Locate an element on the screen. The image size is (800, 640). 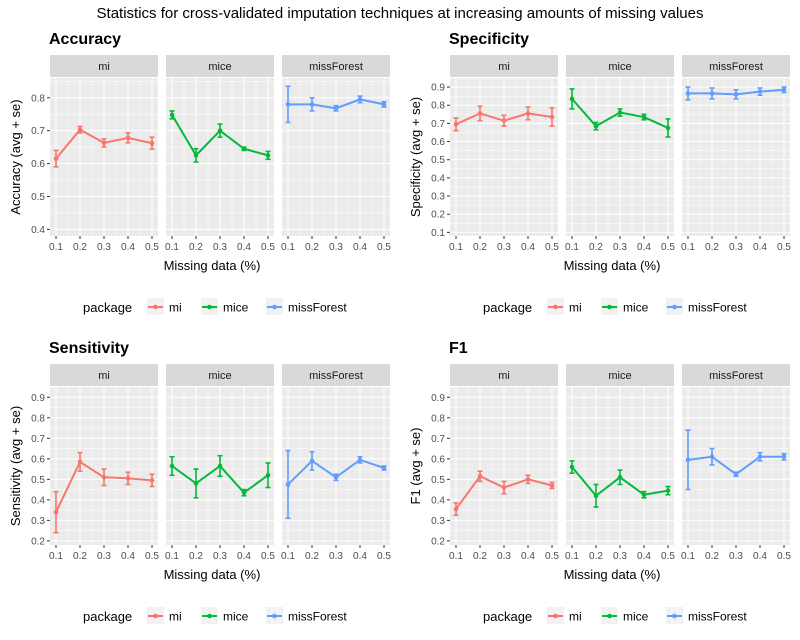
chart-title: Specificity is located at coordinates (489, 39).